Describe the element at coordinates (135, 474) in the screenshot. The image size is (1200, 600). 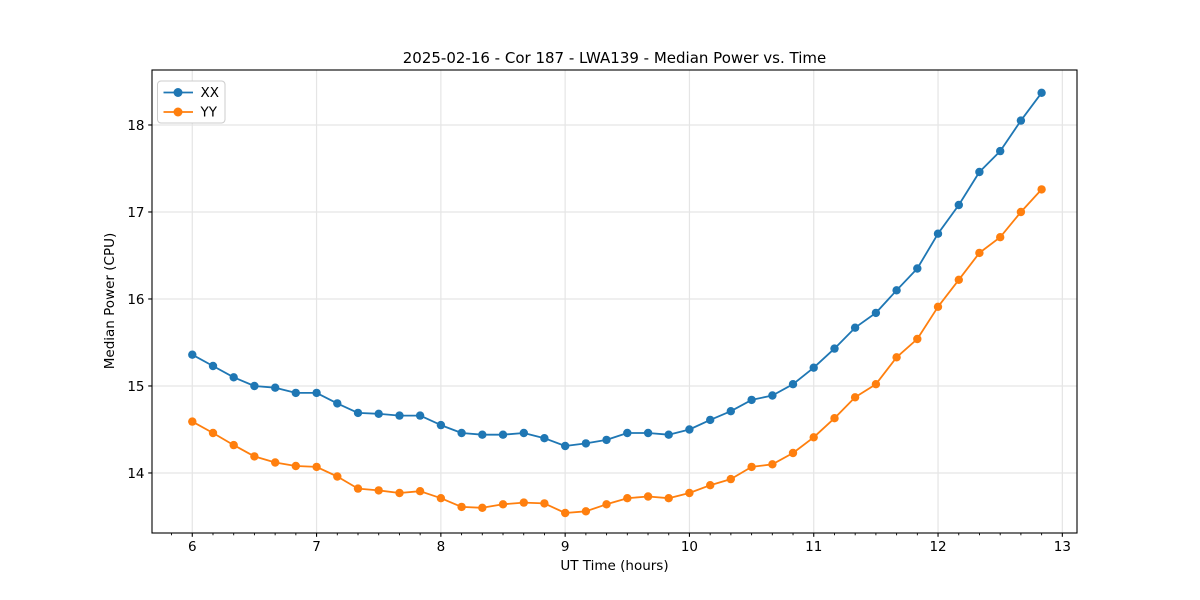
I see `y-tick-label: 14` at that location.